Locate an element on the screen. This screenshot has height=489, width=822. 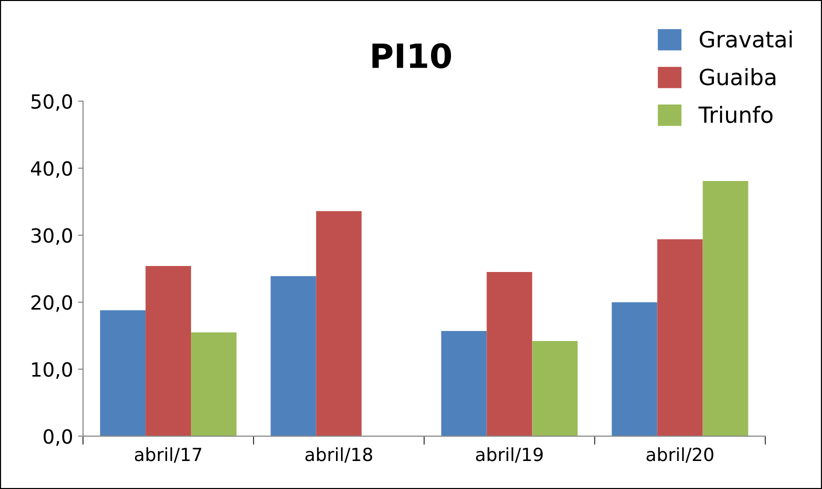
x-tick-label: abril/19 is located at coordinates (509, 455).